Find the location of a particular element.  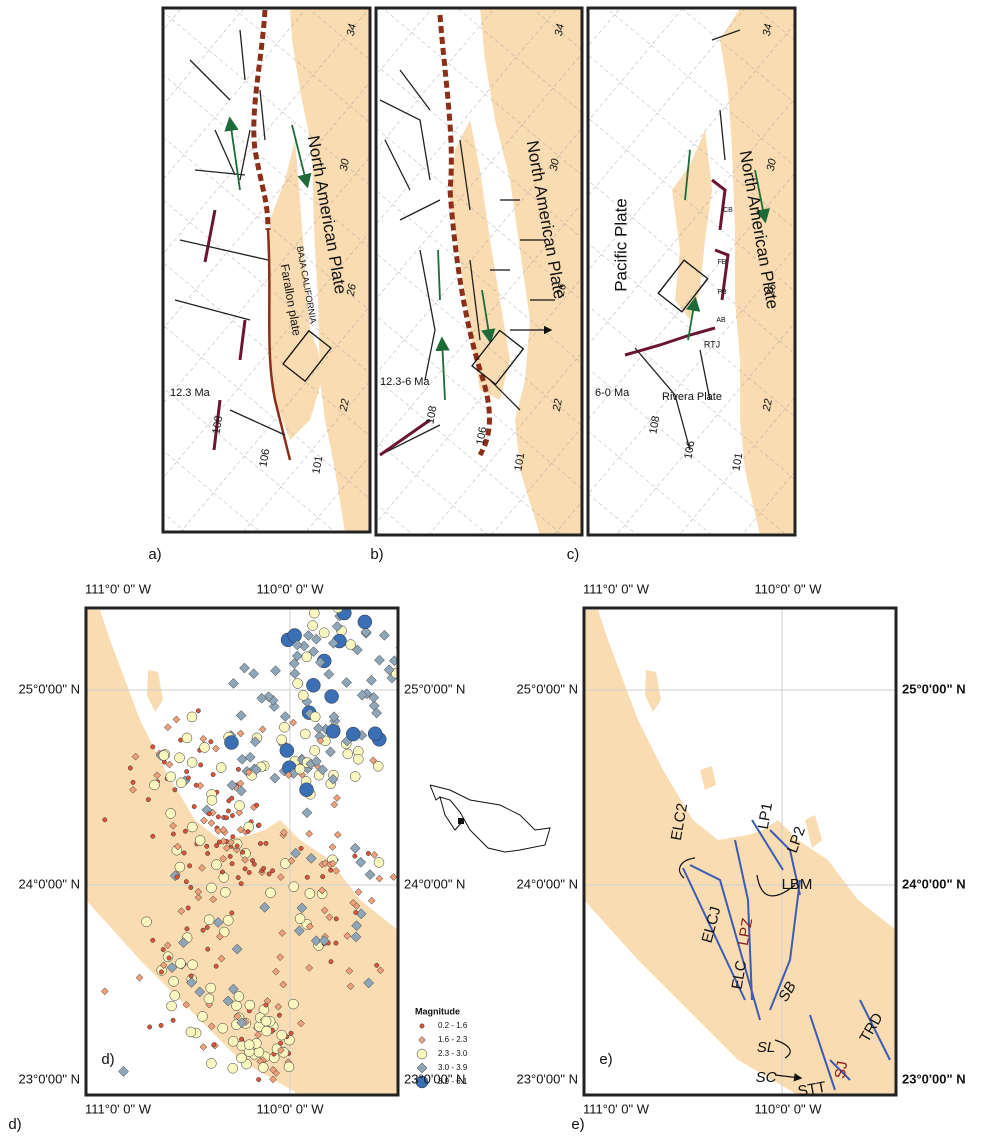

lat-label: 34 is located at coordinates (768, 30).